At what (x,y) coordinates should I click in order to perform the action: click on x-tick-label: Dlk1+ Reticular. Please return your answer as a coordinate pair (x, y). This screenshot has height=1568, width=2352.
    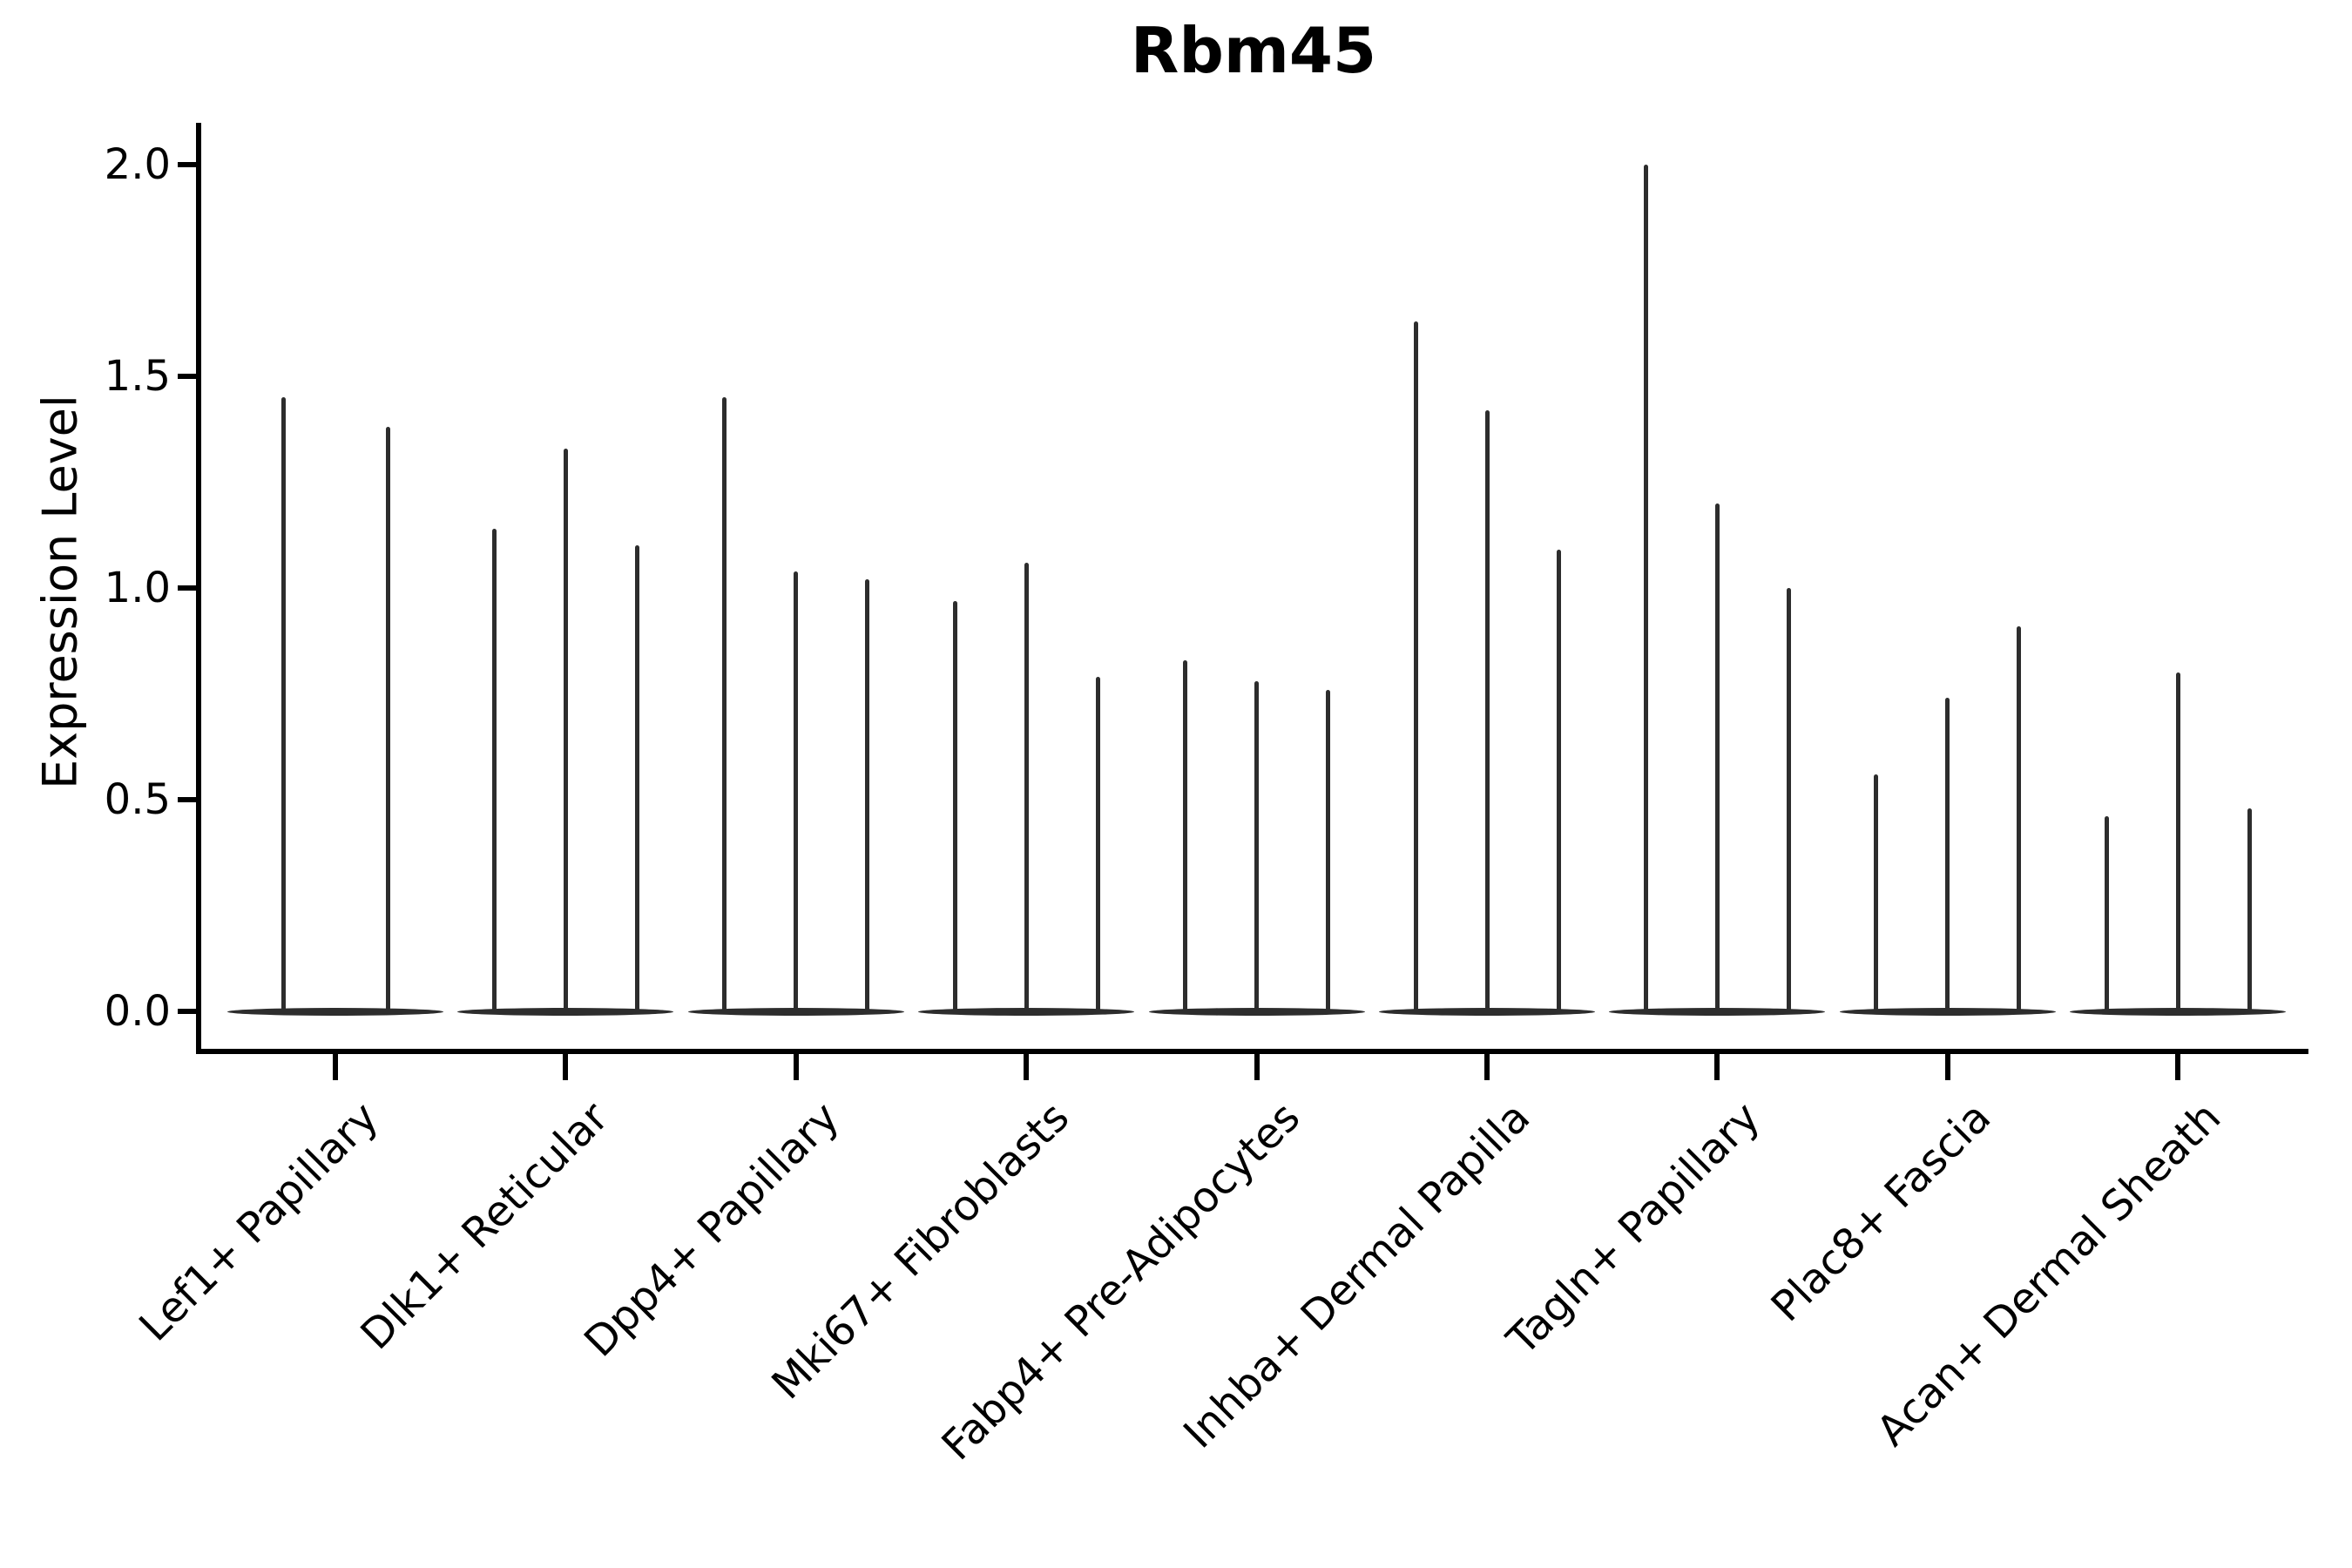
    Looking at the image, I should click on (485, 1226).